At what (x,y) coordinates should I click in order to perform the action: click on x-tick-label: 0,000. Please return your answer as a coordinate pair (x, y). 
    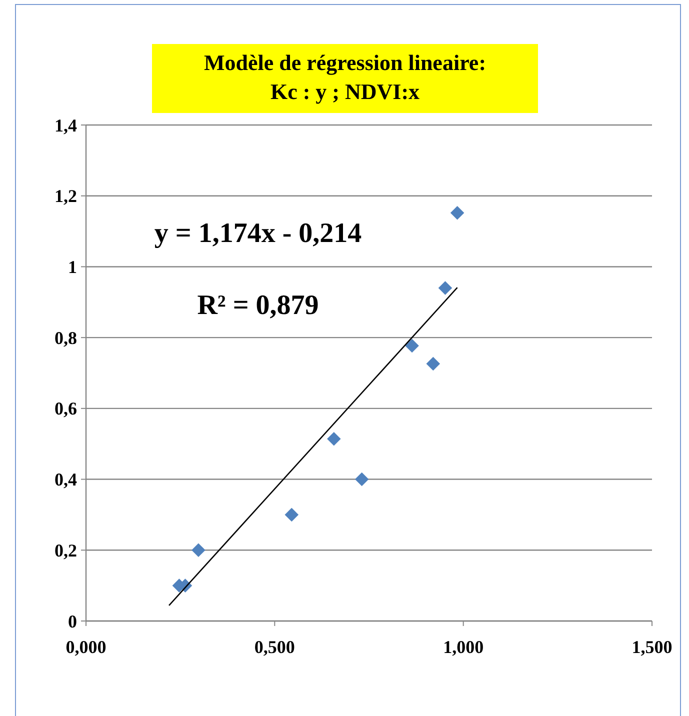
    Looking at the image, I should click on (86, 647).